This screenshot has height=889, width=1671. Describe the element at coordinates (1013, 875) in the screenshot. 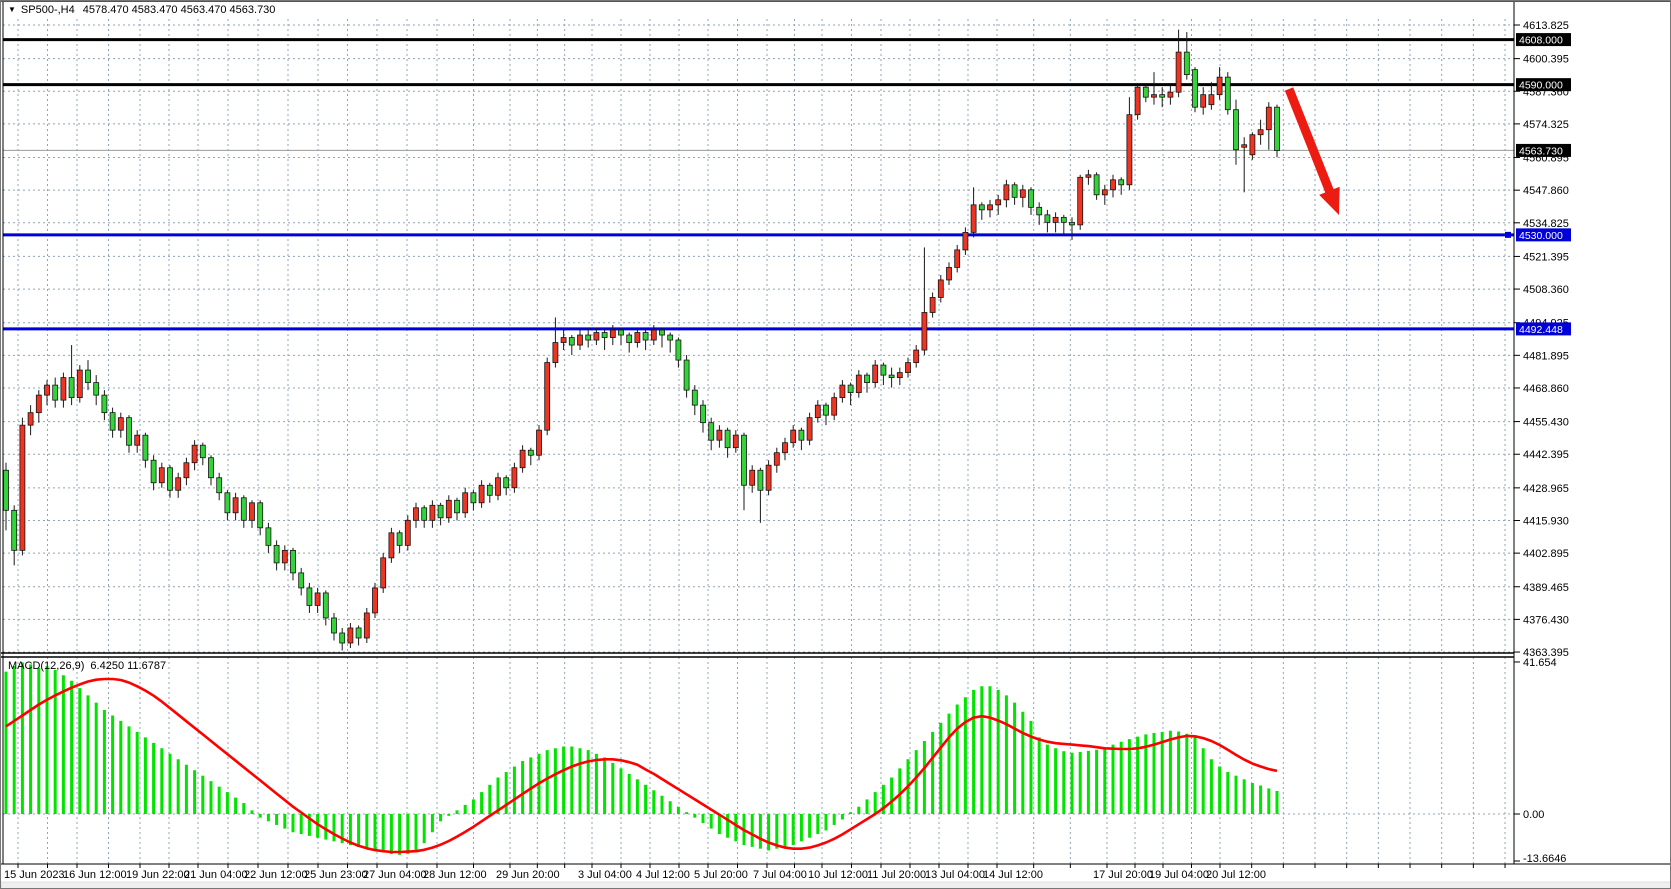

I see `time-axis-label: 14 Jul 12:00` at that location.